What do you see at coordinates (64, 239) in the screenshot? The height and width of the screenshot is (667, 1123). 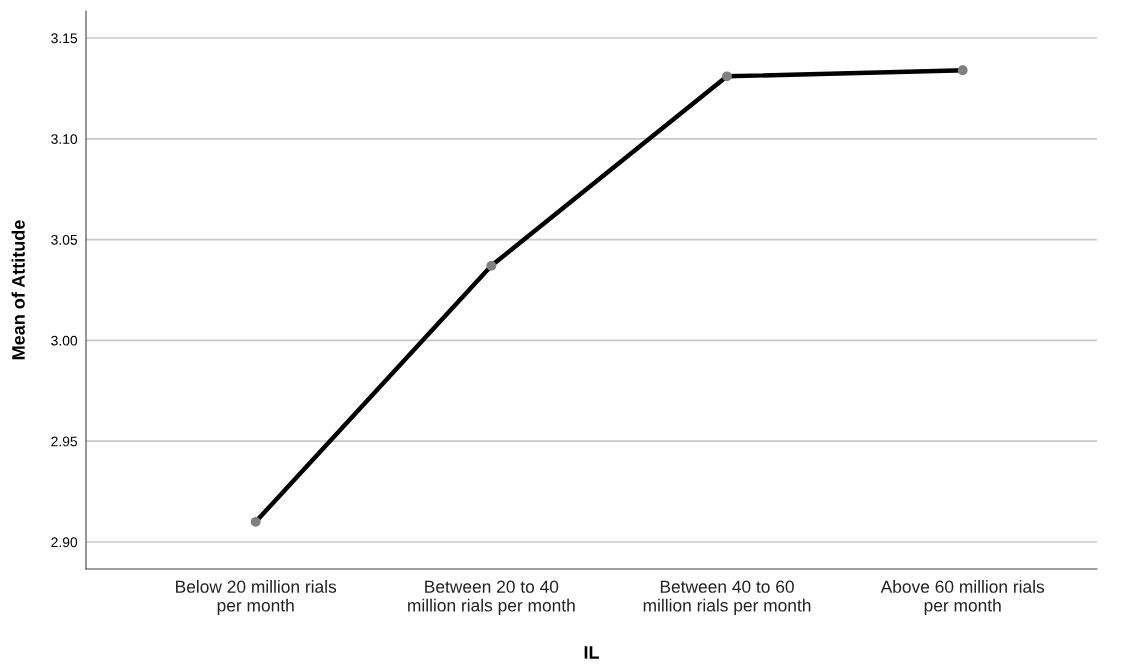 I see `y-tick-label: 3.05` at bounding box center [64, 239].